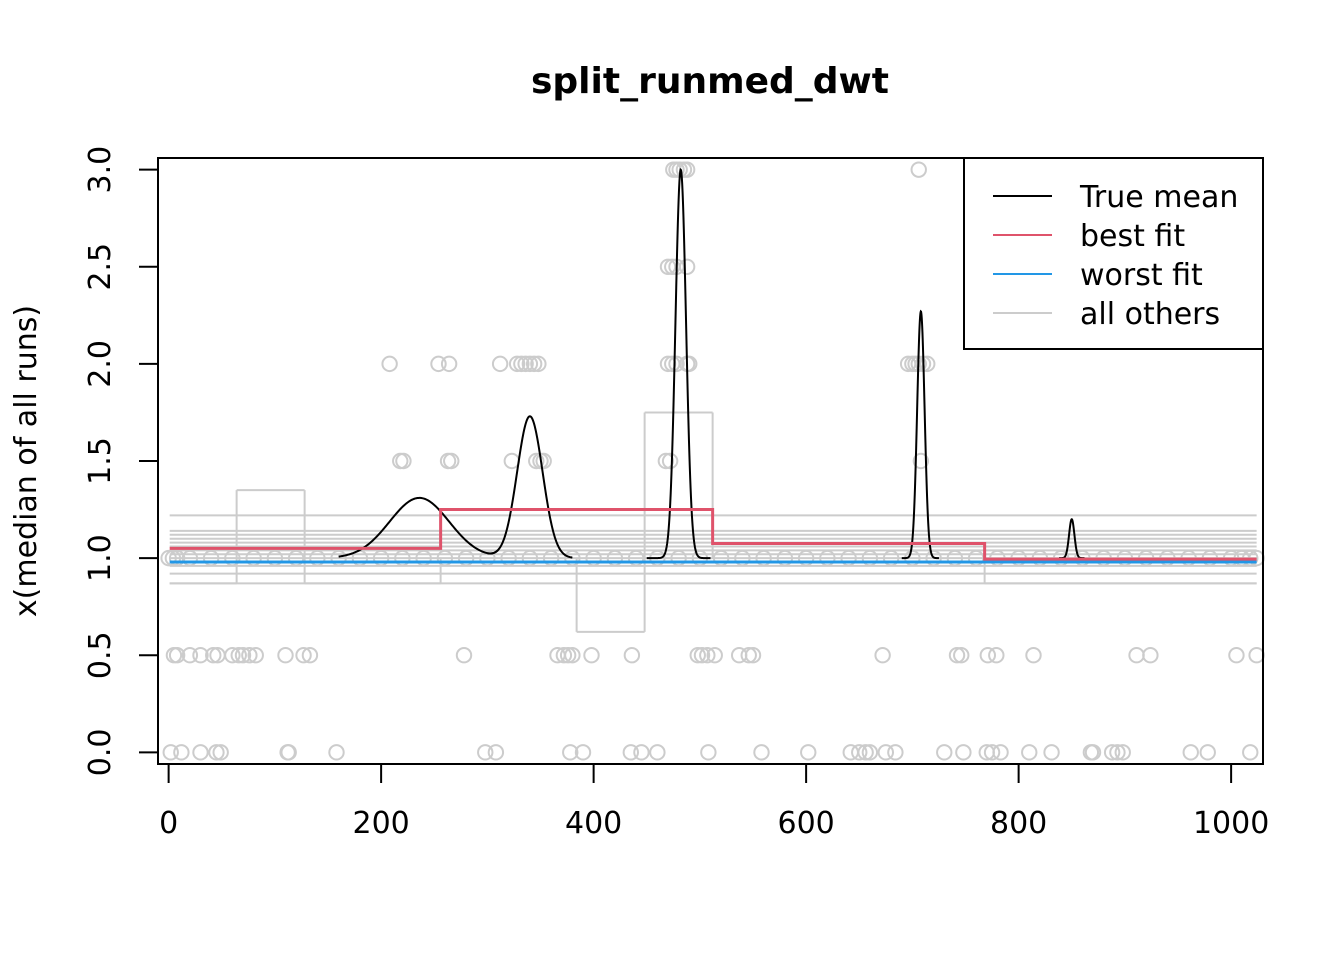 Image resolution: width=1344 pixels, height=960 pixels. What do you see at coordinates (100, 364) in the screenshot?
I see `y-tick-label-4: 2.0` at bounding box center [100, 364].